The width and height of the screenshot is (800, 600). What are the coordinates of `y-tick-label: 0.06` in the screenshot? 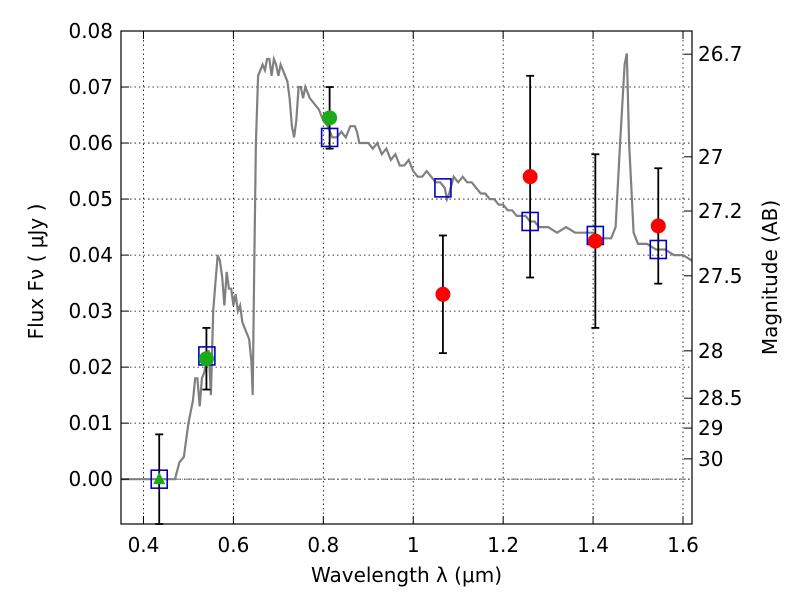 It's located at (90, 143).